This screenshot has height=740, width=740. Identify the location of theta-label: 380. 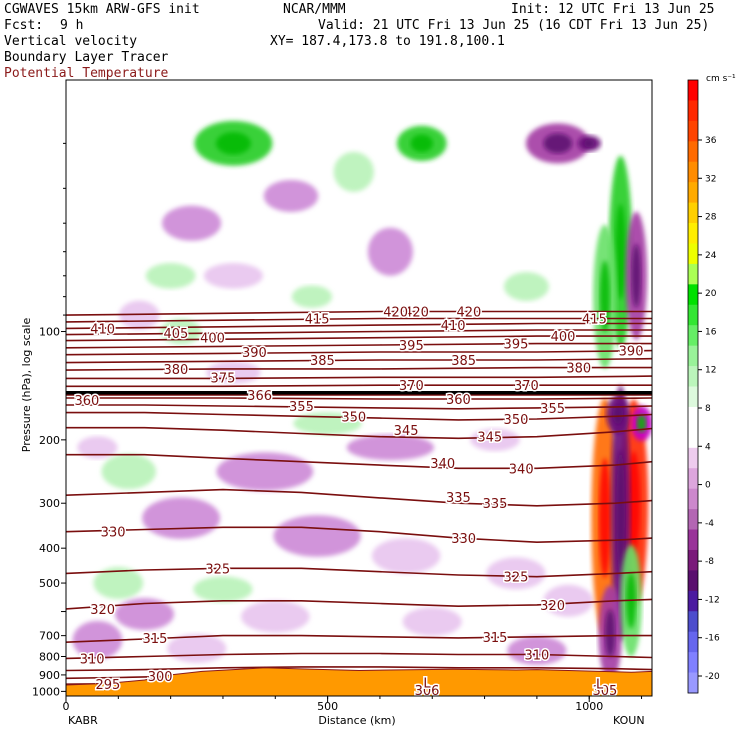
(175, 370).